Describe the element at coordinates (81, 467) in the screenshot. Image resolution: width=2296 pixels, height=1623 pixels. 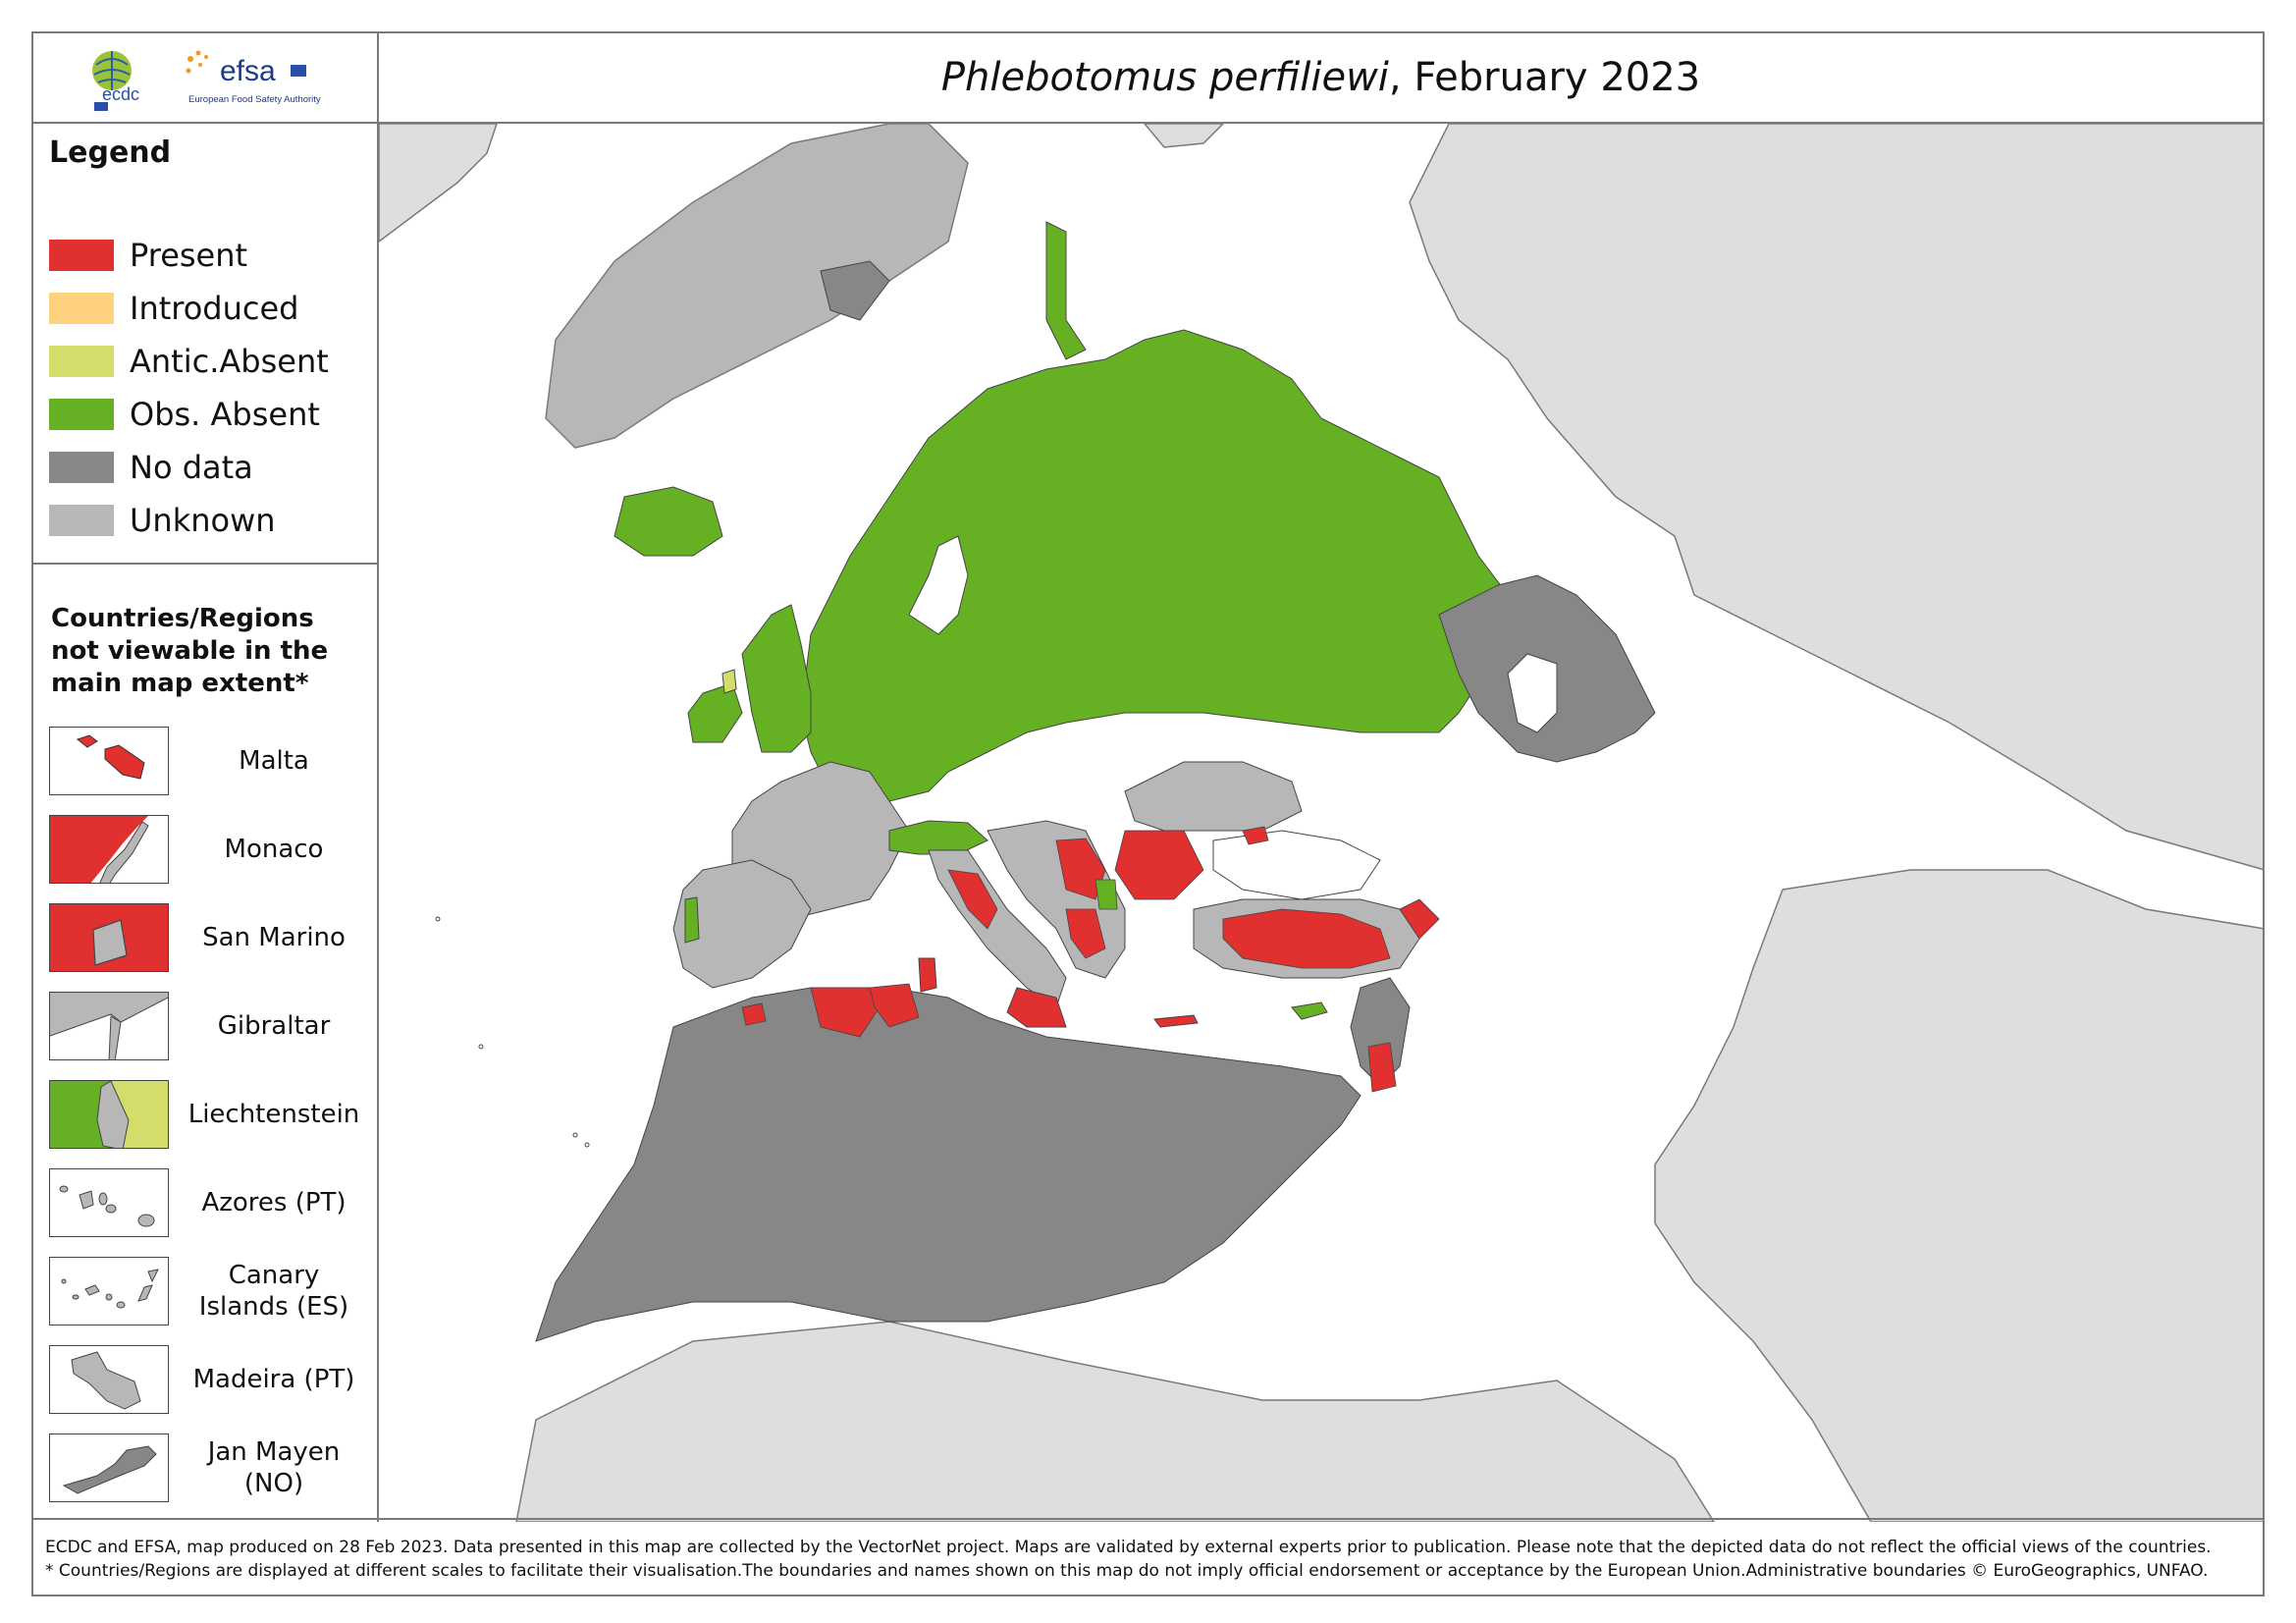
I see `no-data-swatch` at that location.